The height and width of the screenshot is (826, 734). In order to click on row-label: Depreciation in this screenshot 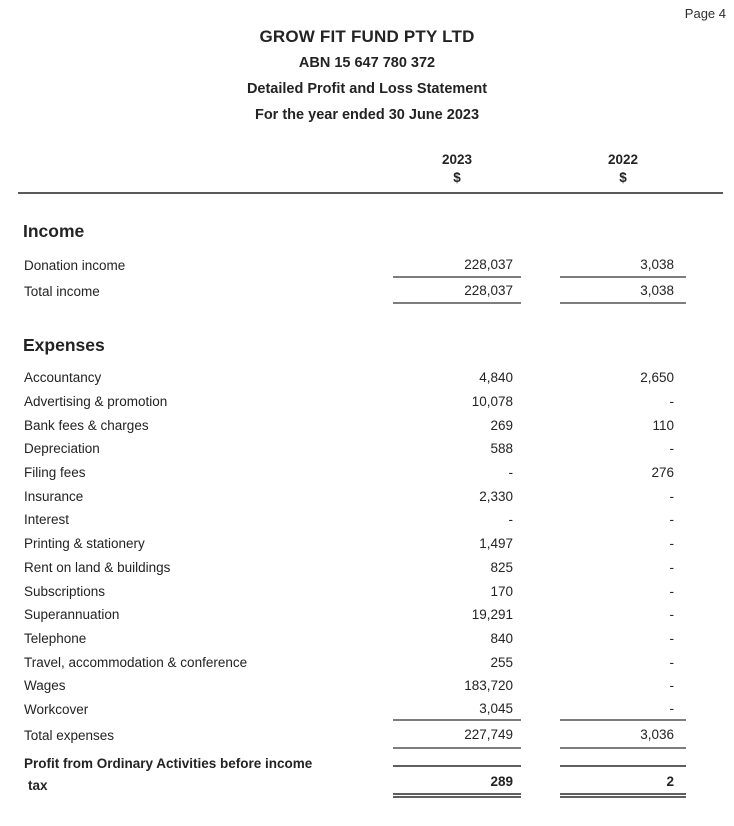, I will do `click(62, 449)`.